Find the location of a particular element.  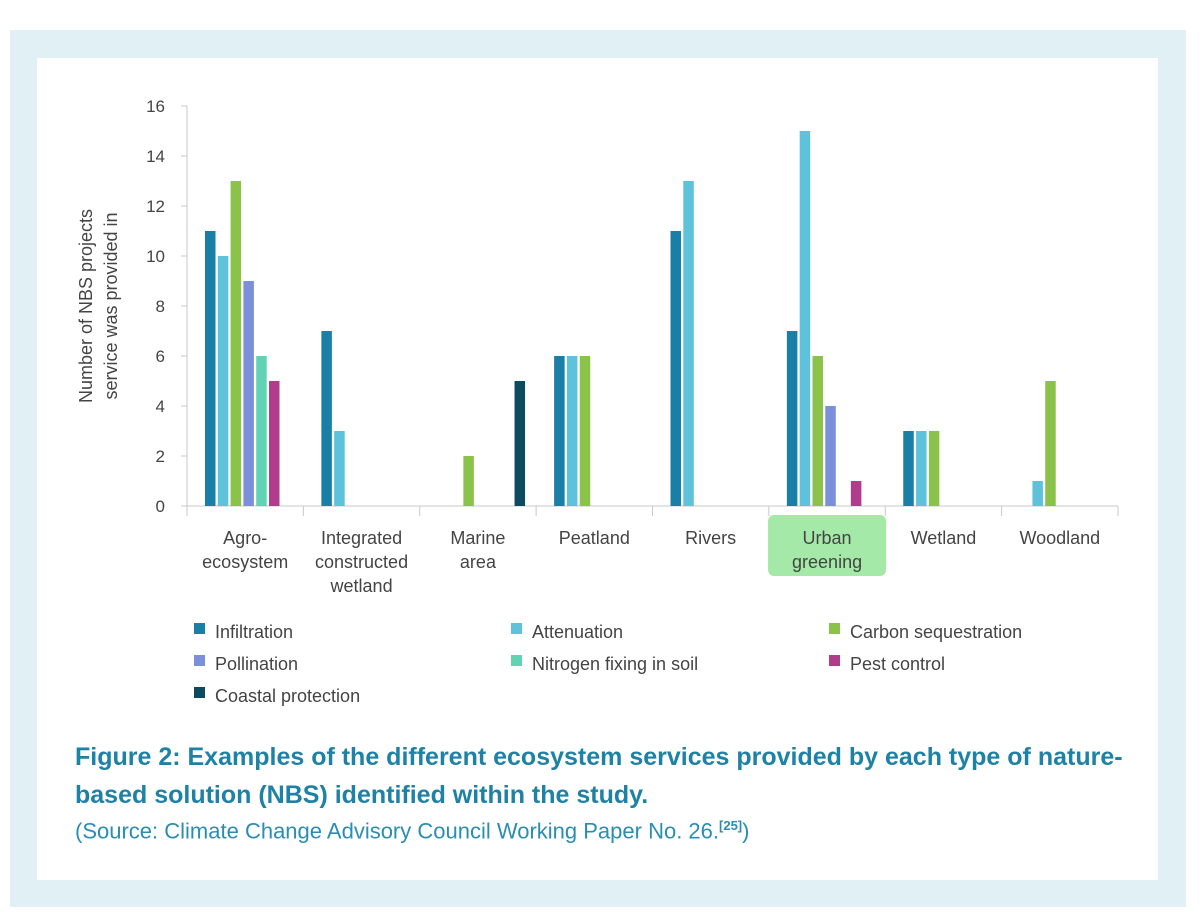

x-category-label: Rivers is located at coordinates (710, 538).